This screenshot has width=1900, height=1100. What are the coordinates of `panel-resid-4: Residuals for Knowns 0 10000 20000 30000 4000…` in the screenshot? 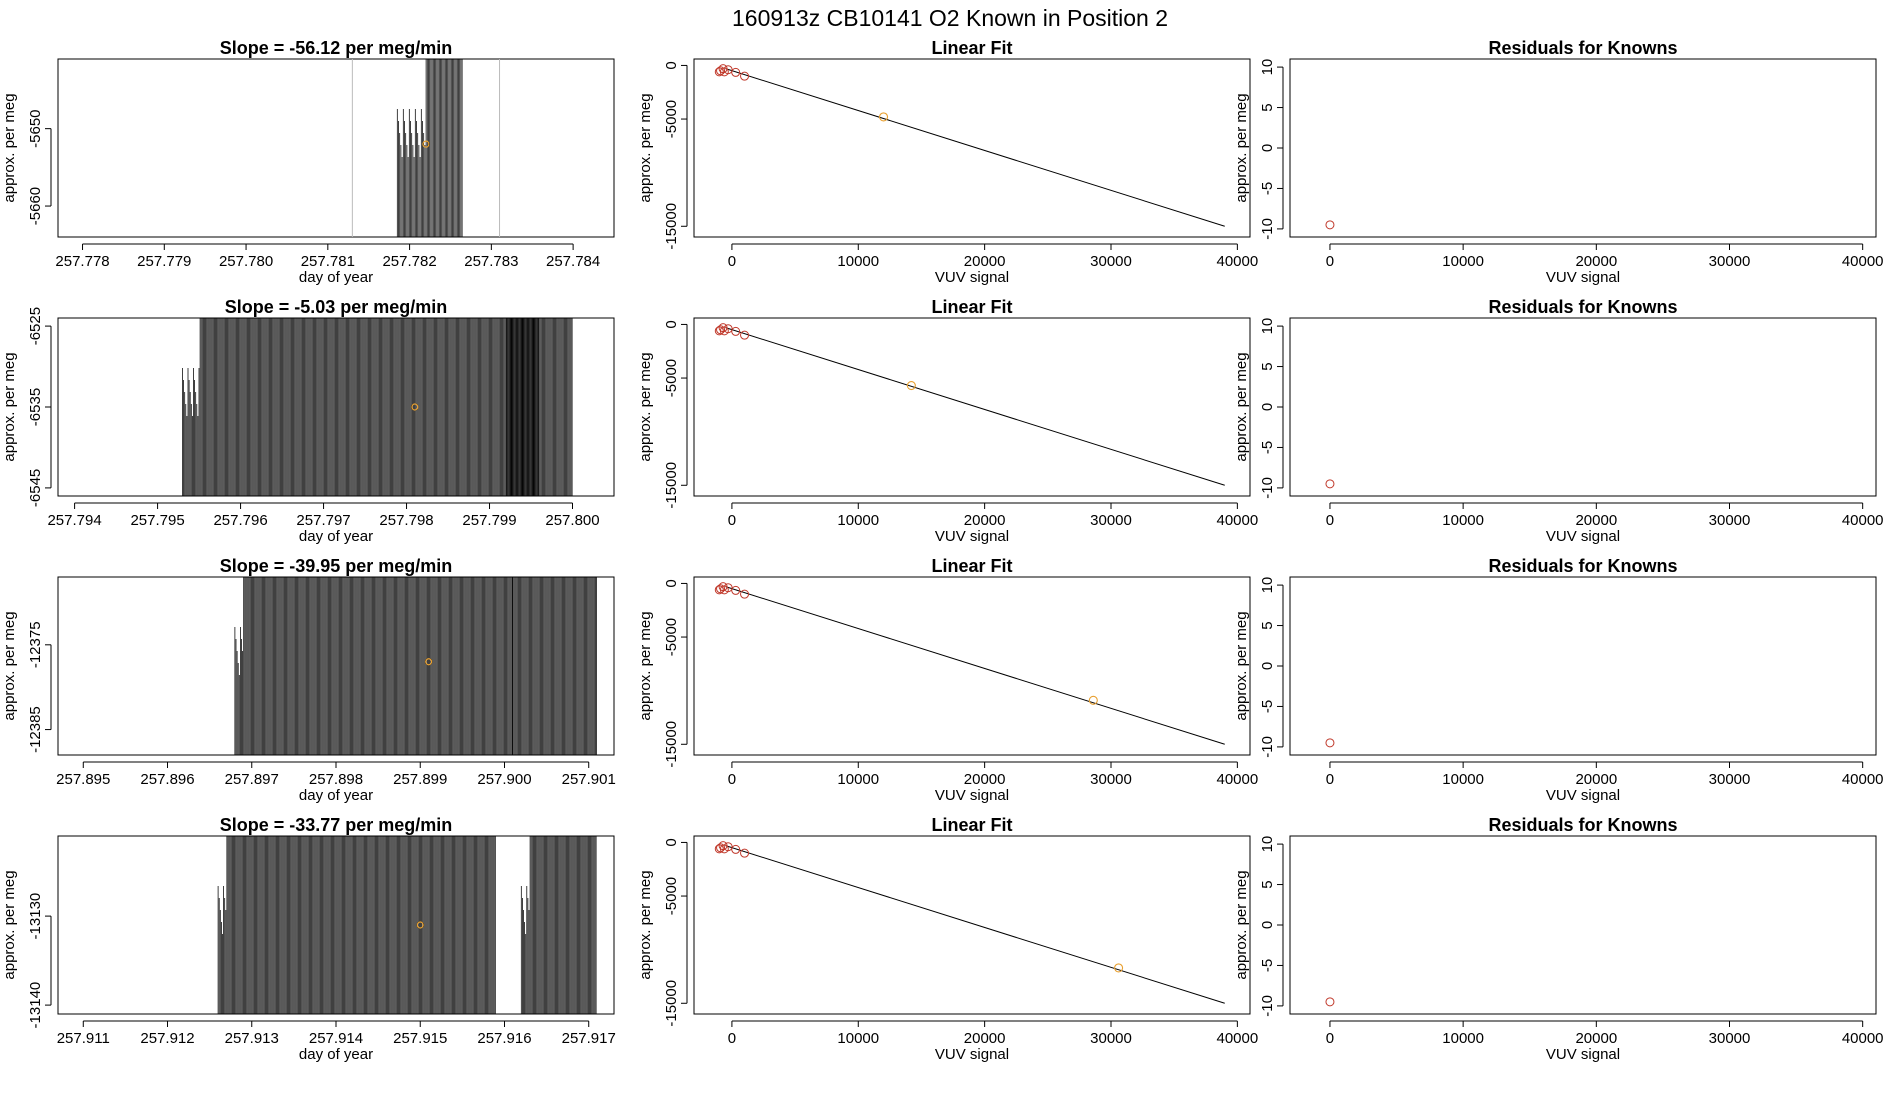 It's located at (1558, 939).